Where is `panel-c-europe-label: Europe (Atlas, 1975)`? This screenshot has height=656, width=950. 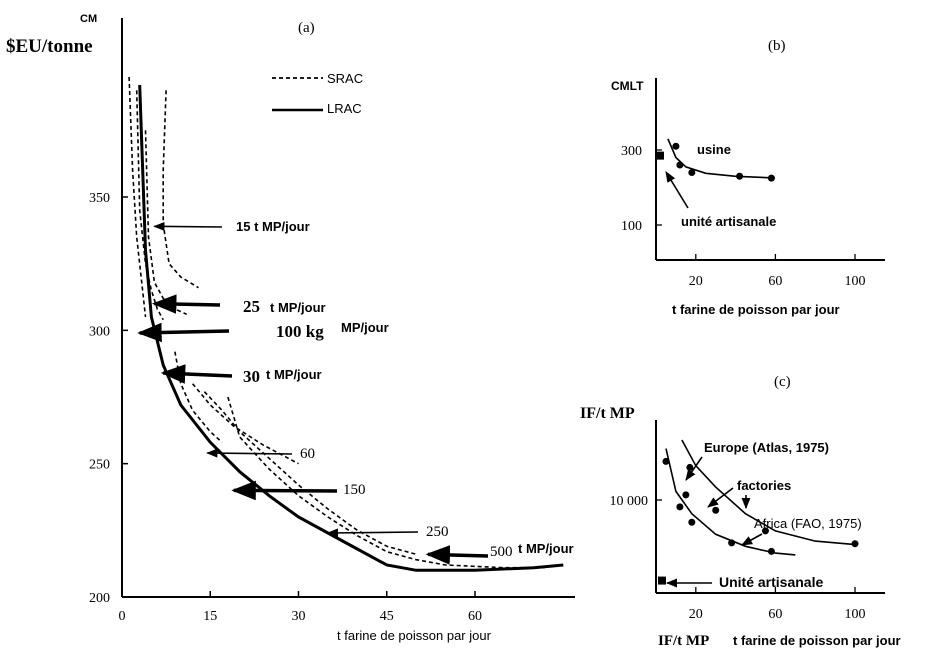 panel-c-europe-label: Europe (Atlas, 1975) is located at coordinates (766, 447).